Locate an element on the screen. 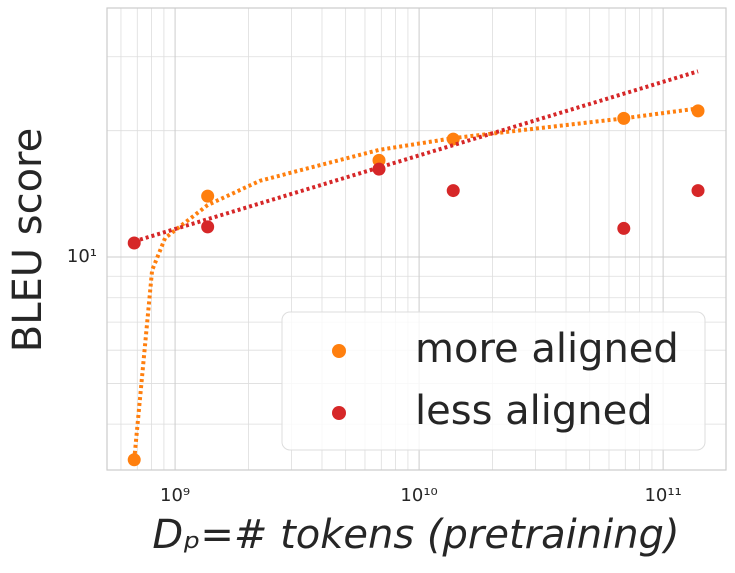 The image size is (735, 573). legend: more aligned less aligned is located at coordinates (493, 381).